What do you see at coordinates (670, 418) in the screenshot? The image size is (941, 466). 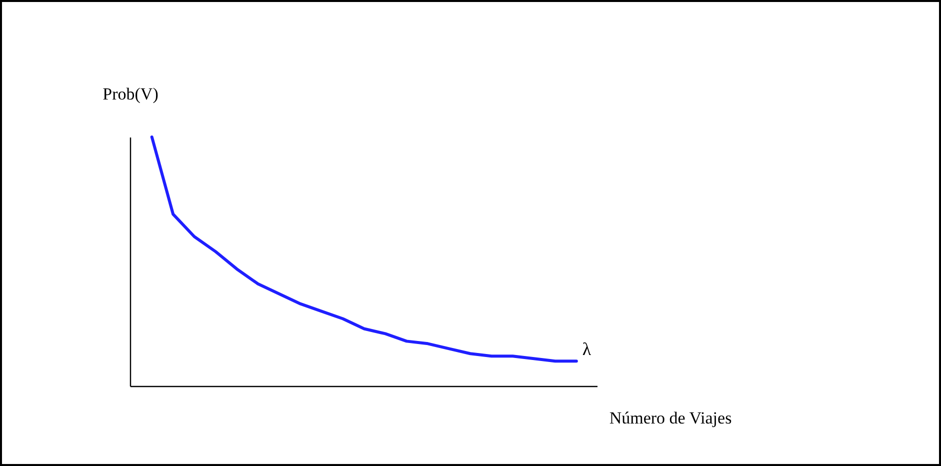 I see `x-axis-title: Número de Viajes` at bounding box center [670, 418].